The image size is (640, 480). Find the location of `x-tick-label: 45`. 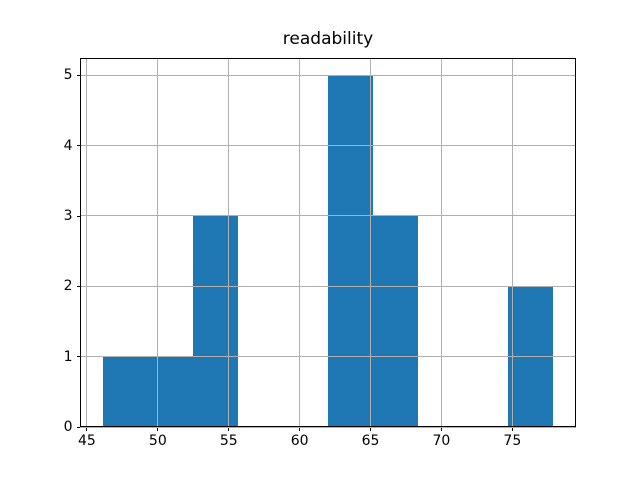

x-tick-label: 45 is located at coordinates (87, 441).